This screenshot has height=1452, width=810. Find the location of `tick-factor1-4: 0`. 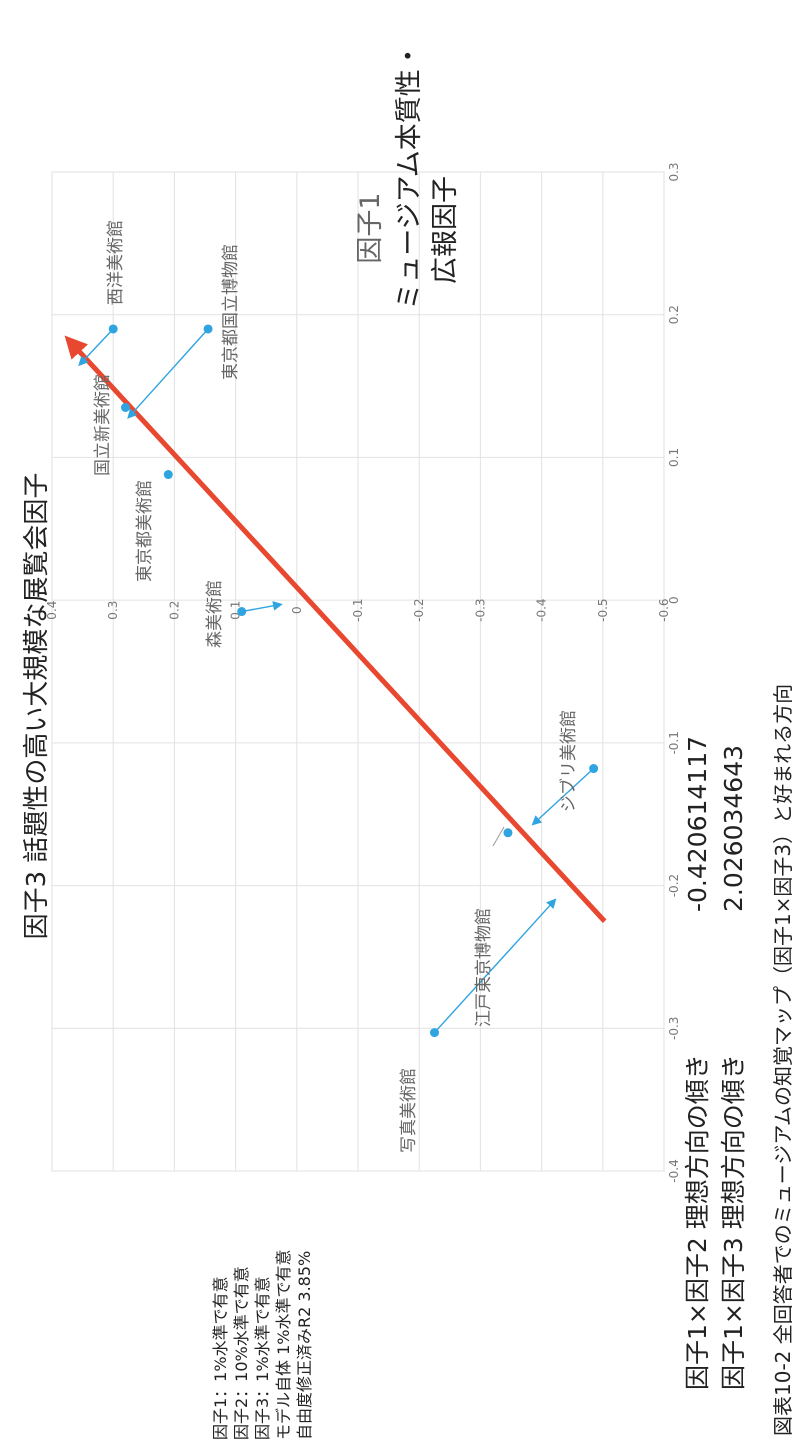

tick-factor1-4: 0 is located at coordinates (674, 600).